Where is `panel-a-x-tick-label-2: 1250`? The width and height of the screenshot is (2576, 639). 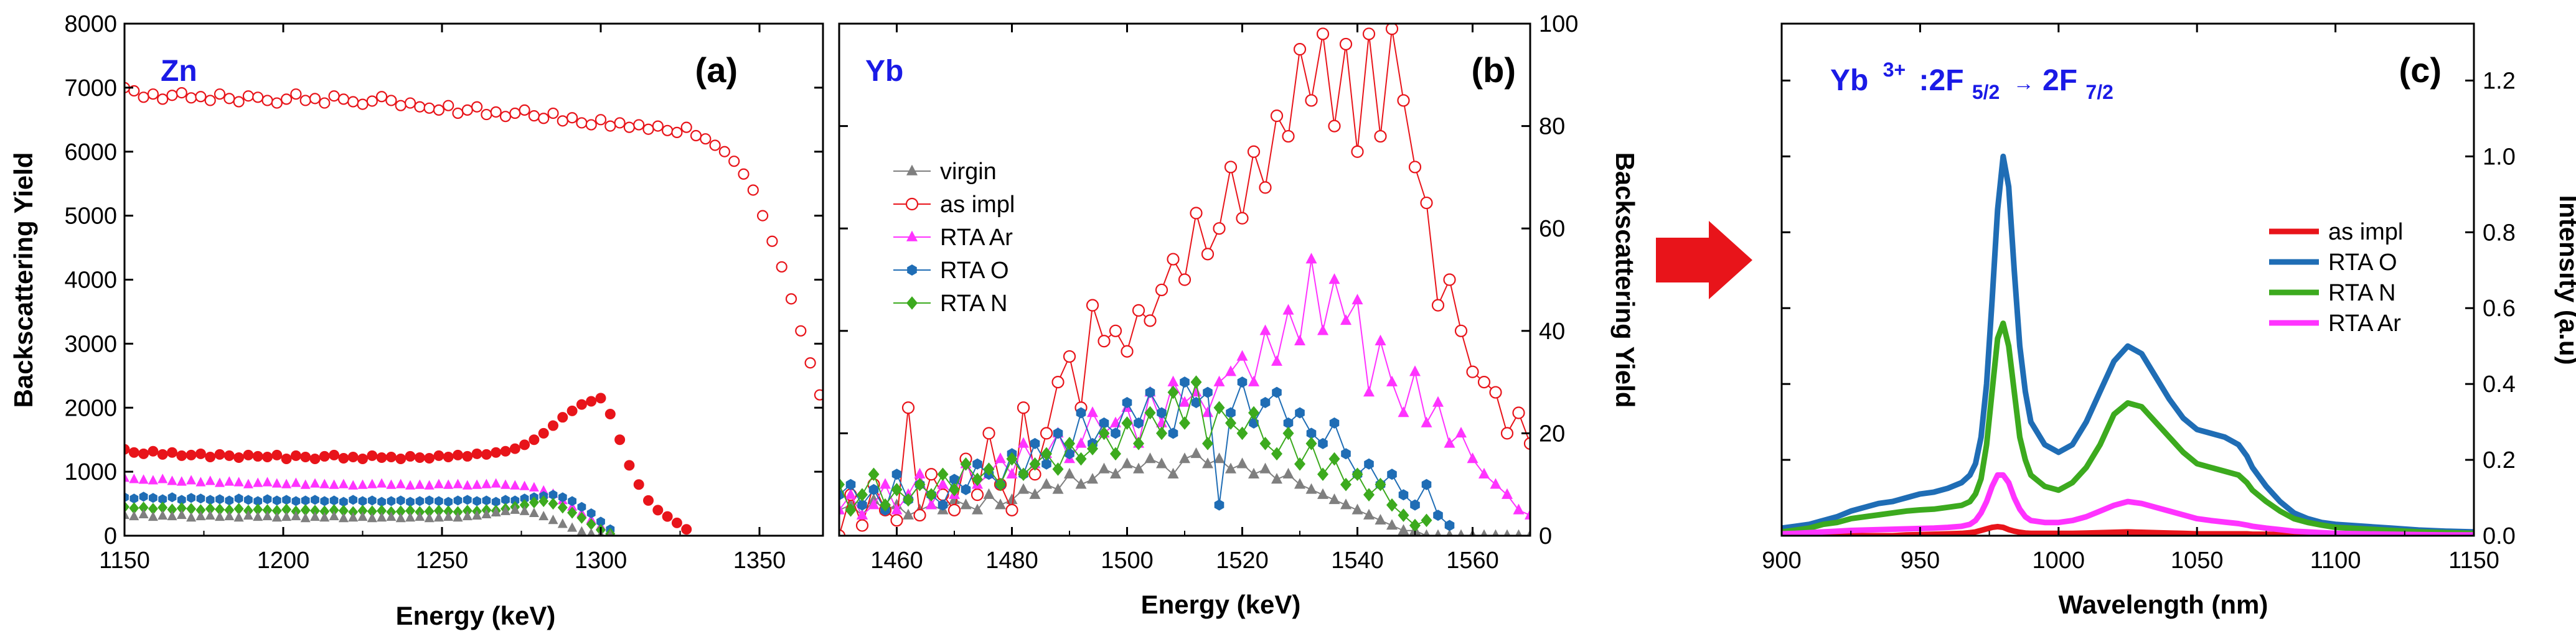
panel-a-x-tick-label-2: 1250 is located at coordinates (442, 561).